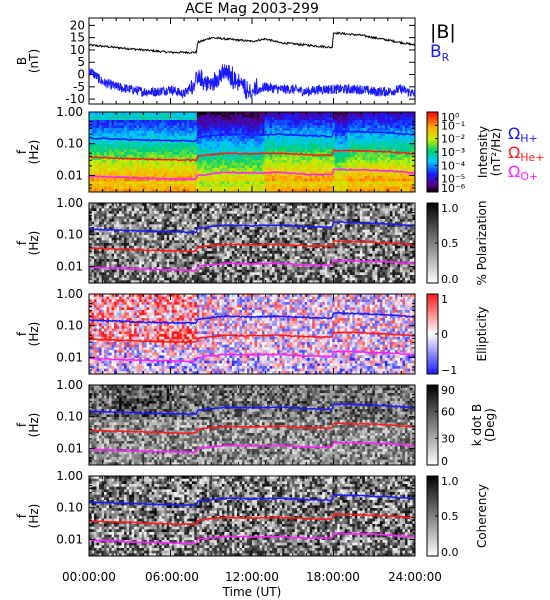 The height and width of the screenshot is (600, 550). What do you see at coordinates (514, 133) in the screenshot?
I see `gyro-legend-h-plus-omega: Ω` at bounding box center [514, 133].